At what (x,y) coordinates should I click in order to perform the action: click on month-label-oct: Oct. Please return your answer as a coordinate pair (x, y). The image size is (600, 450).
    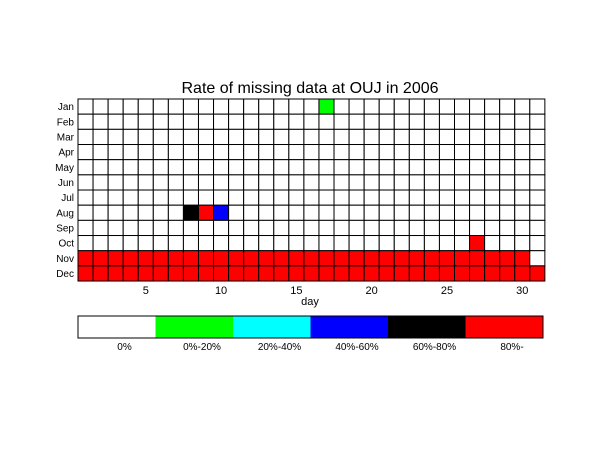
    Looking at the image, I should click on (66, 244).